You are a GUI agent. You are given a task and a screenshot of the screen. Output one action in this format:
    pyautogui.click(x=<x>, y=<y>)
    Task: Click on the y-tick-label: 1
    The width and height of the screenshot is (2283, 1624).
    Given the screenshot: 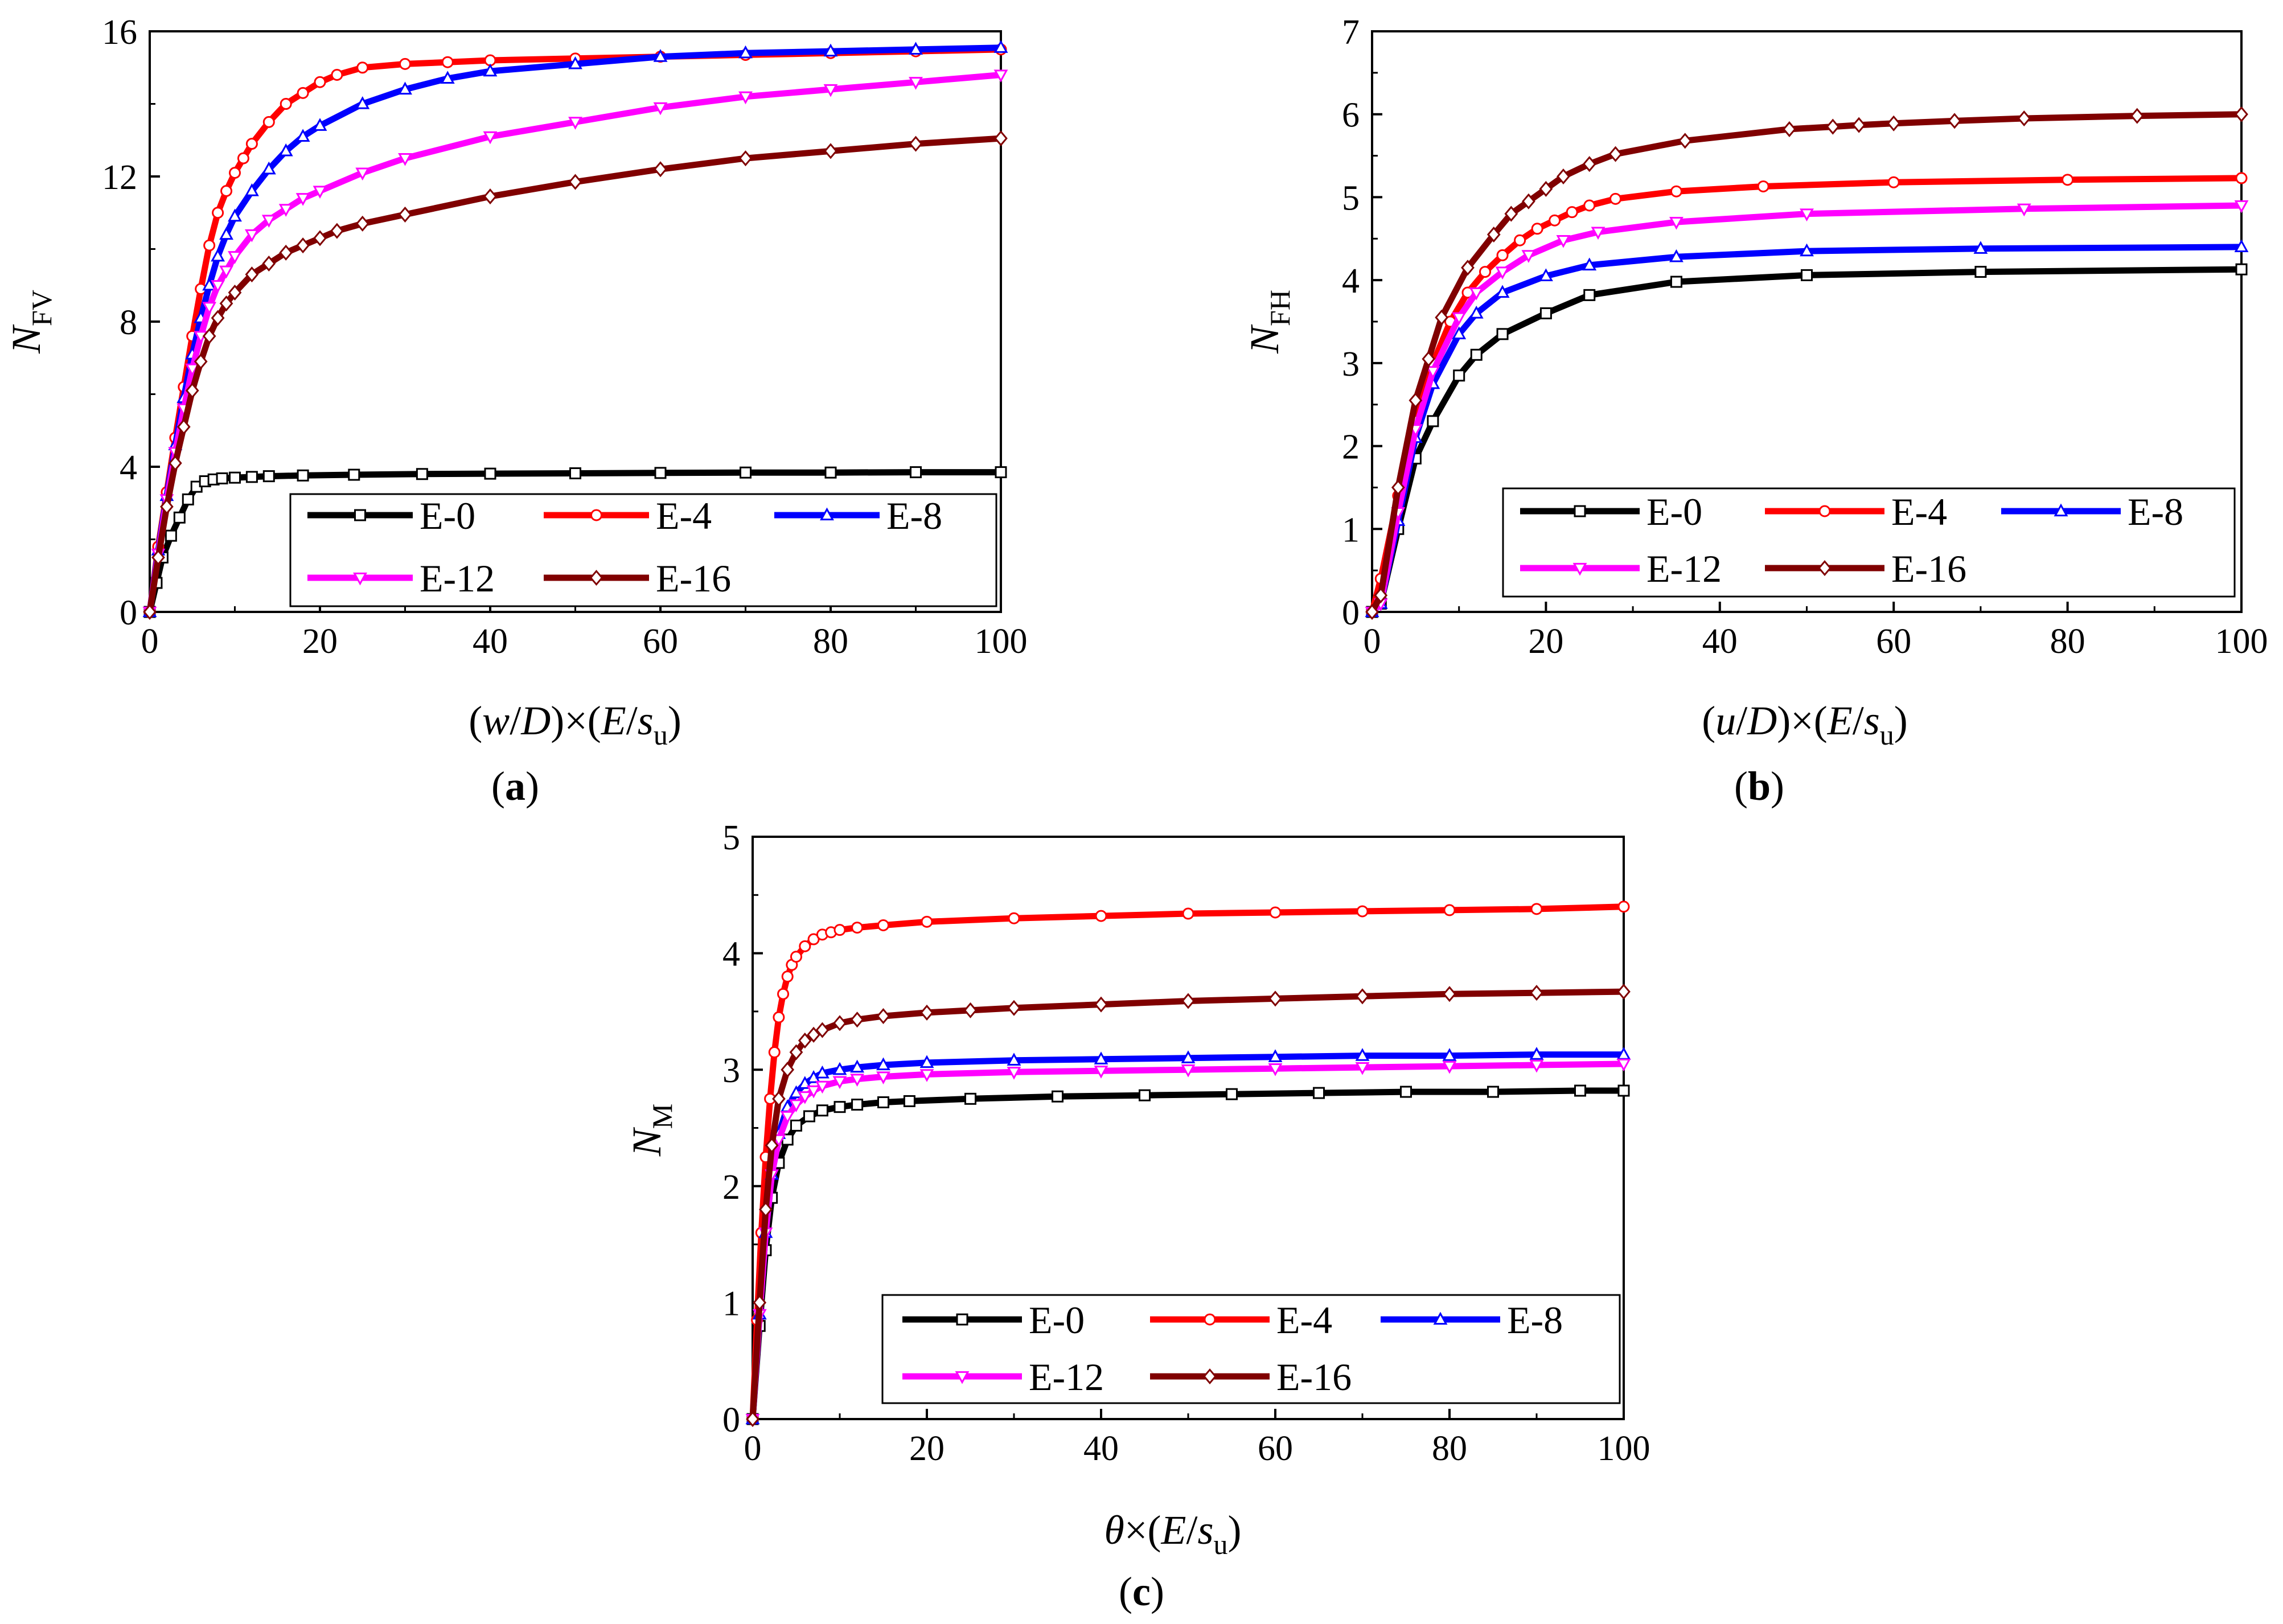 What is the action you would take?
    pyautogui.click(x=1351, y=530)
    